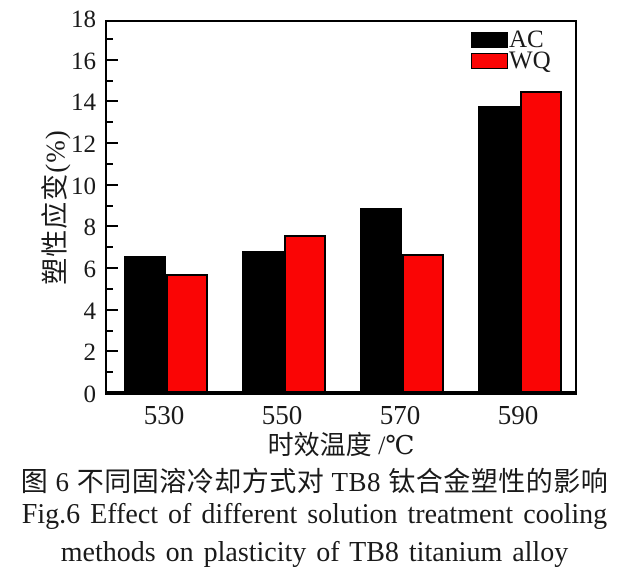 The height and width of the screenshot is (587, 629). What do you see at coordinates (314, 482) in the screenshot?
I see `caption-chinese: 图 6 不同固溶冷却方式对 TB8 钛合金塑性的影响` at bounding box center [314, 482].